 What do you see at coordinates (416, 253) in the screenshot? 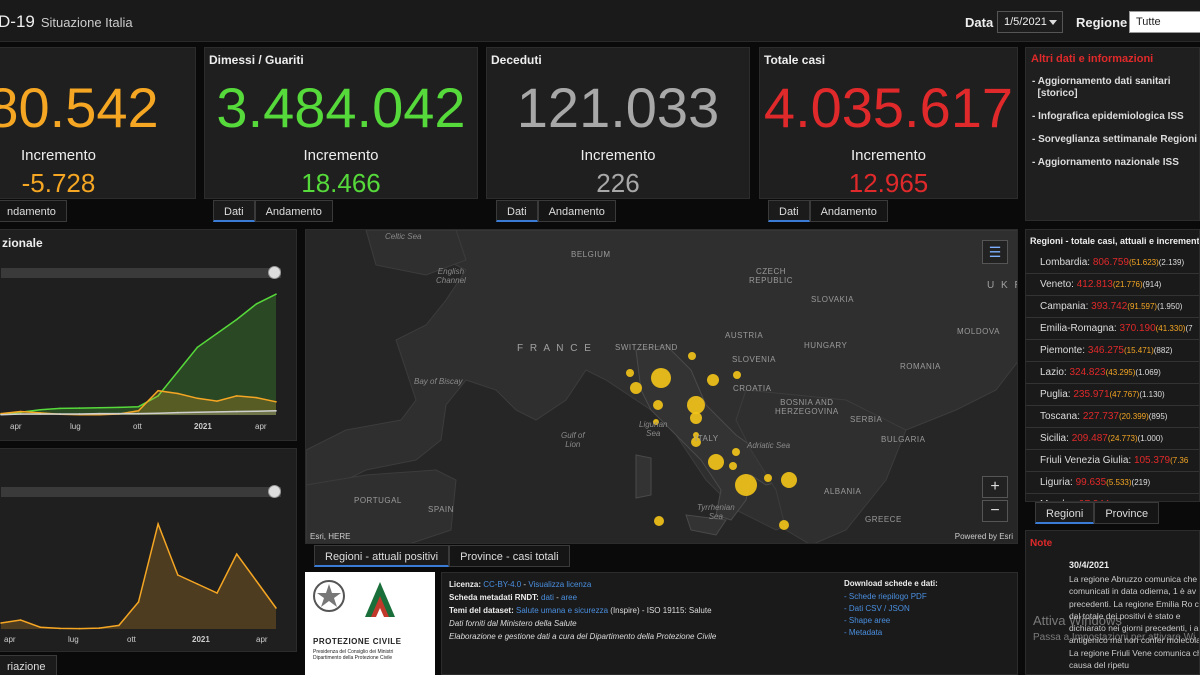
I see `land-uk` at bounding box center [416, 253].